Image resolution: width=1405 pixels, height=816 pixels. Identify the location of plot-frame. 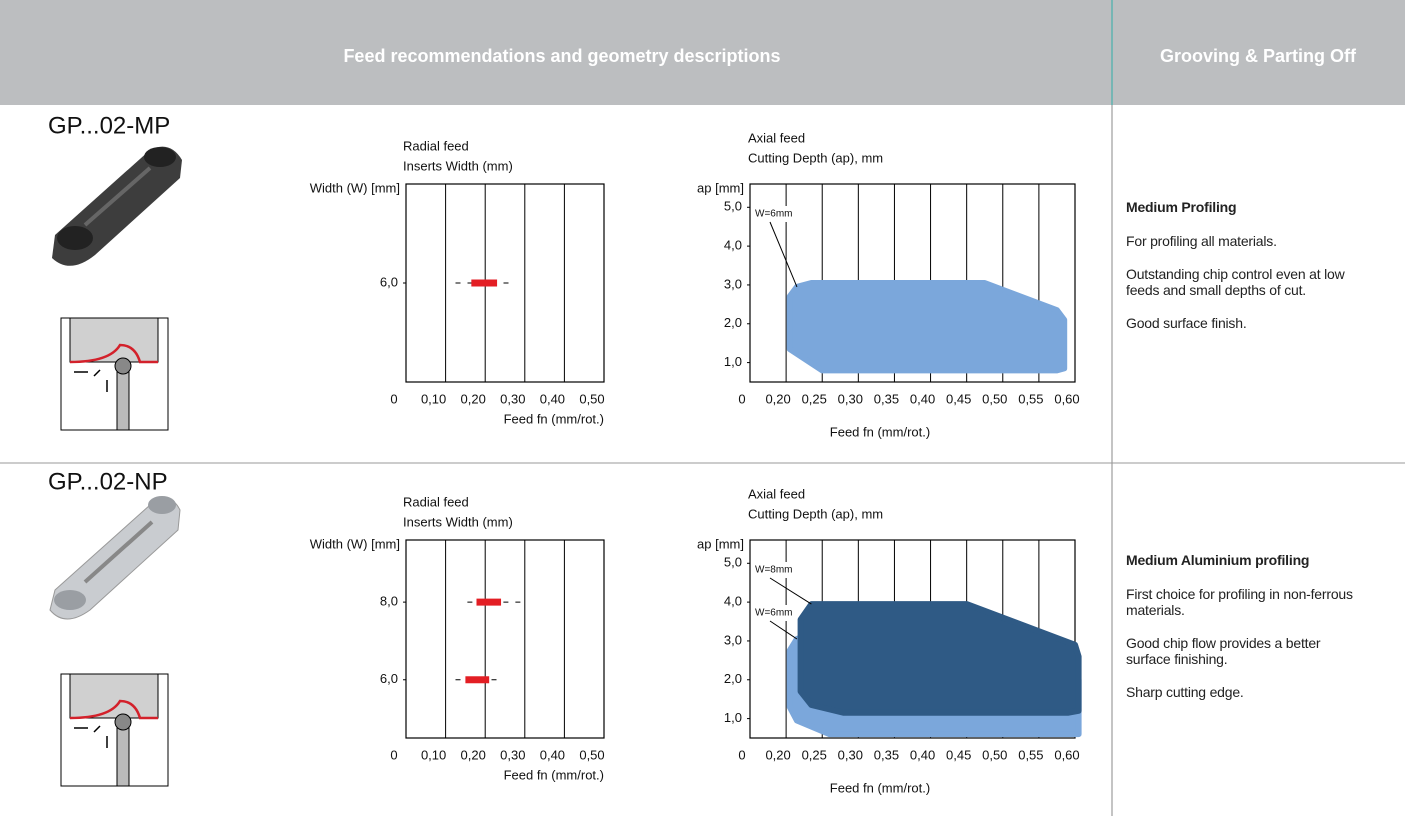
(505, 639).